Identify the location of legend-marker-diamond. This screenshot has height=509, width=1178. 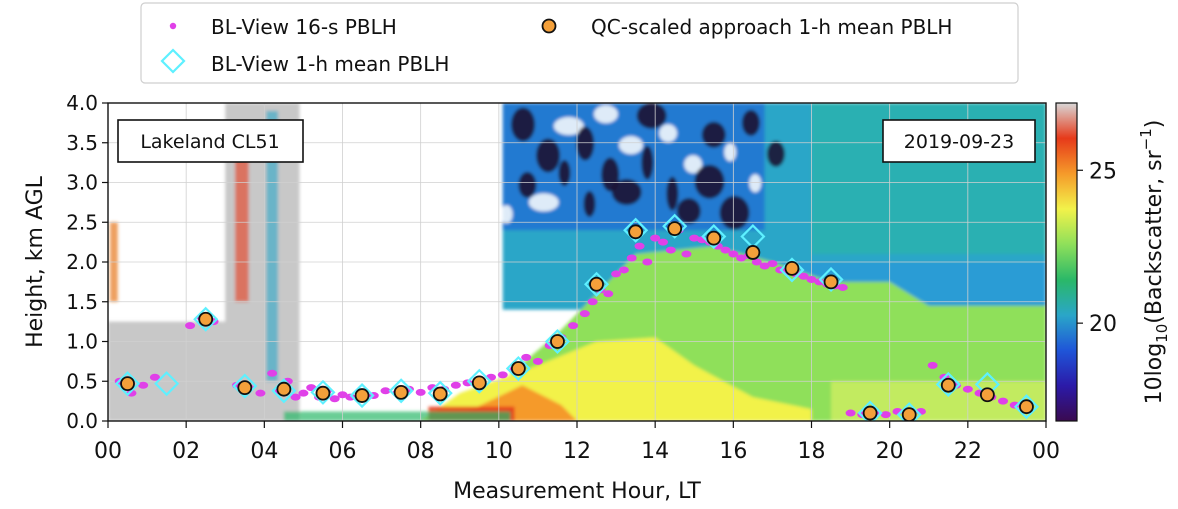
(173, 61).